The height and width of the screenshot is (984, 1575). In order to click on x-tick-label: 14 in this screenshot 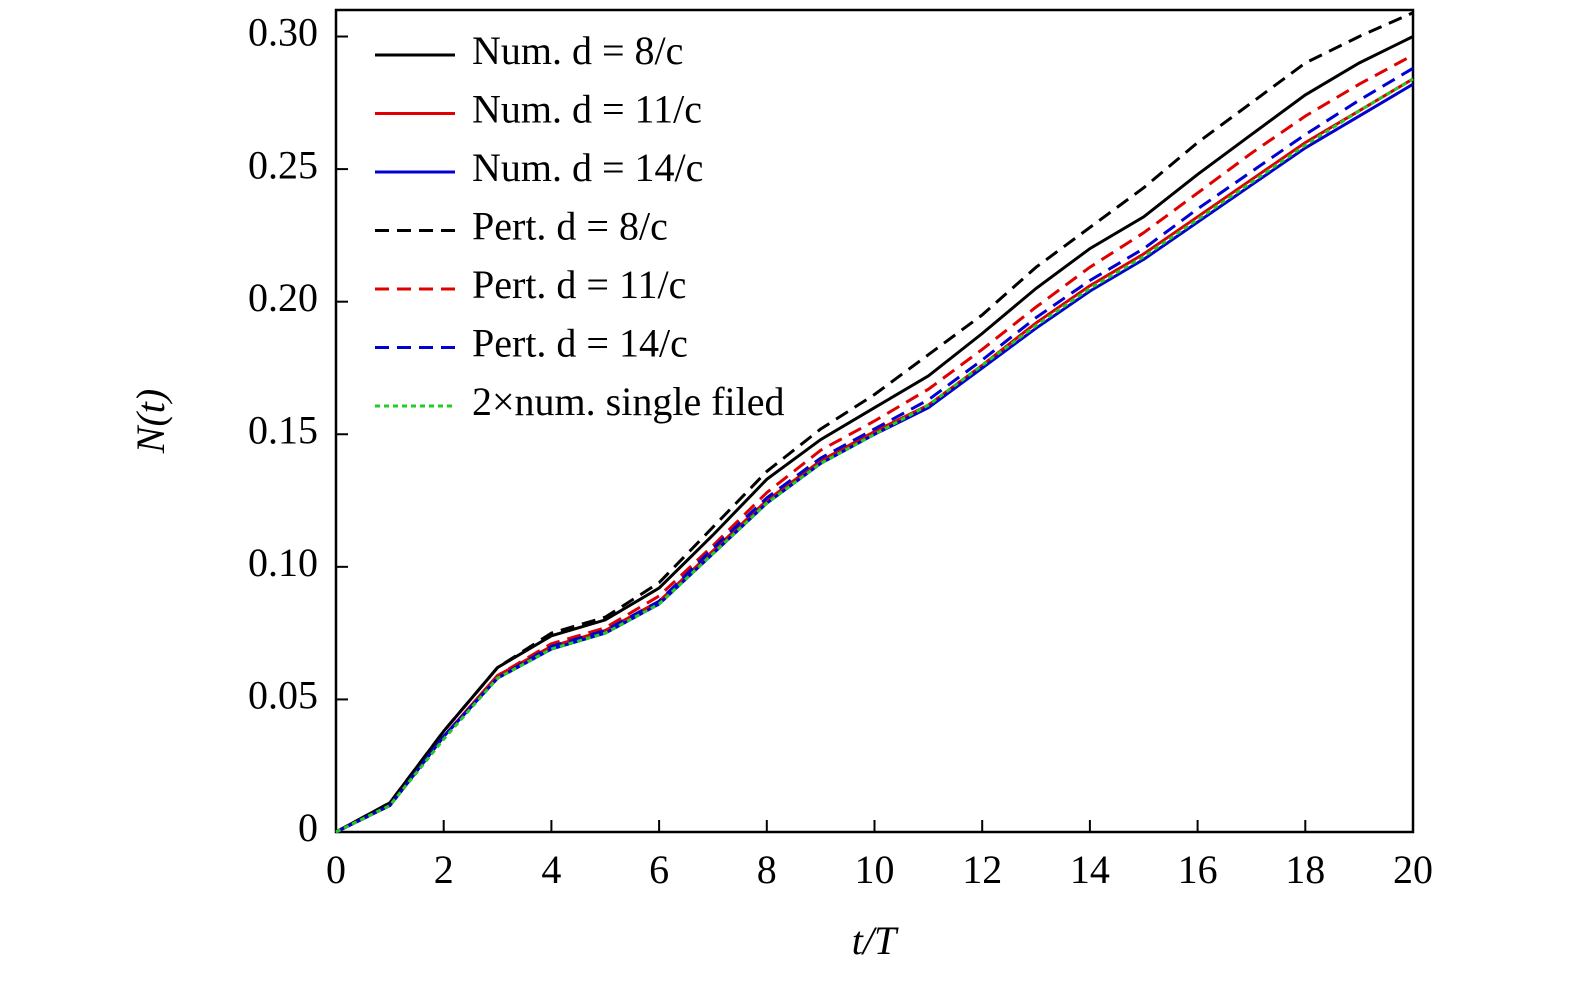, I will do `click(1090, 869)`.